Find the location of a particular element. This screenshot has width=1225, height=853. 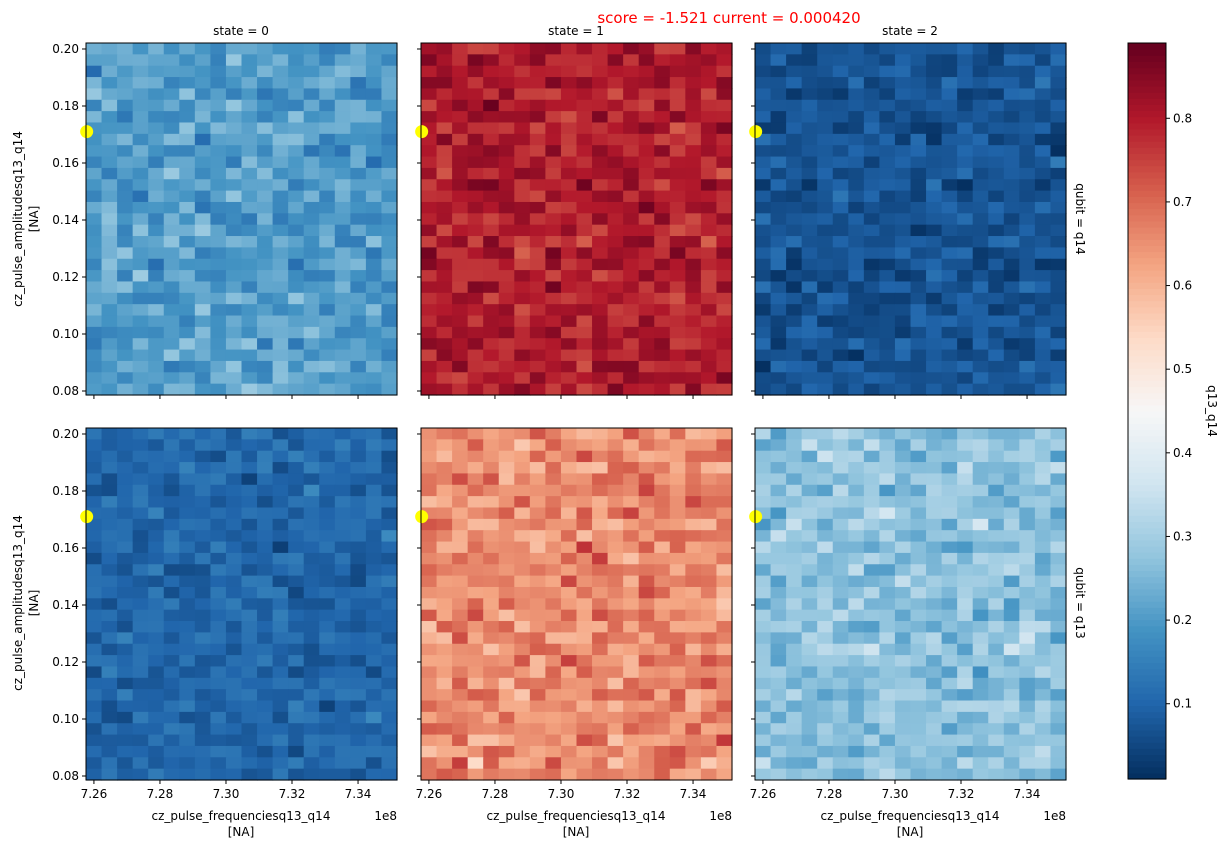

y-tick-label: 0.16 is located at coordinates (65, 548).